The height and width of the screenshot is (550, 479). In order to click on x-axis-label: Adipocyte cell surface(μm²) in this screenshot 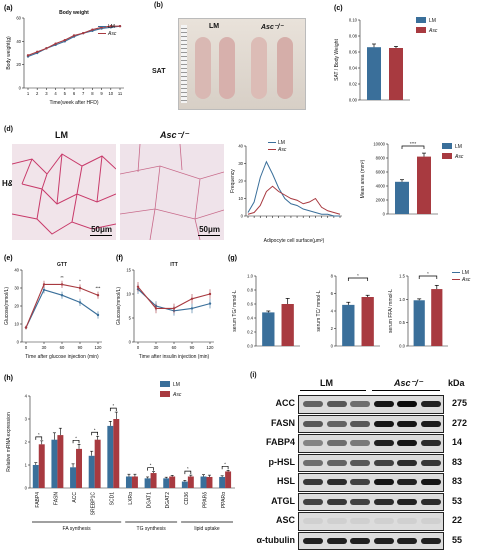, I will do `click(294, 241)`.